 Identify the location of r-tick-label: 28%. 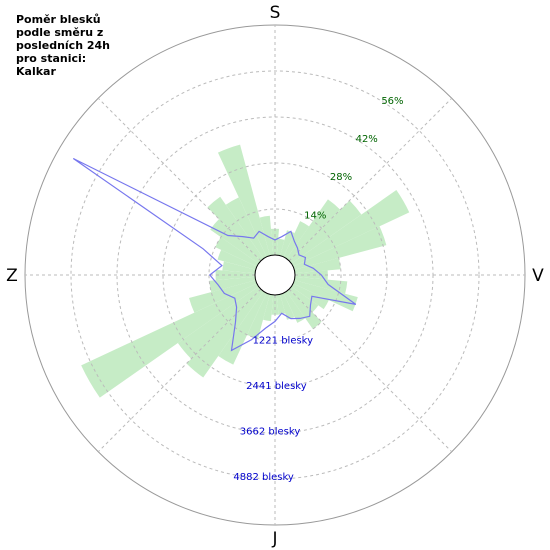
(341, 177).